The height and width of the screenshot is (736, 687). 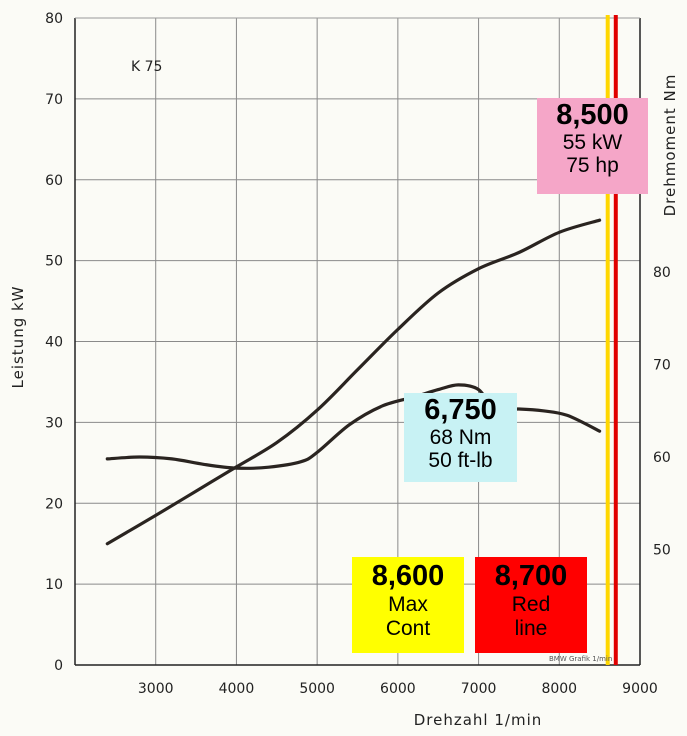 What do you see at coordinates (353, 426) in the screenshot?
I see `series-drehmoment` at bounding box center [353, 426].